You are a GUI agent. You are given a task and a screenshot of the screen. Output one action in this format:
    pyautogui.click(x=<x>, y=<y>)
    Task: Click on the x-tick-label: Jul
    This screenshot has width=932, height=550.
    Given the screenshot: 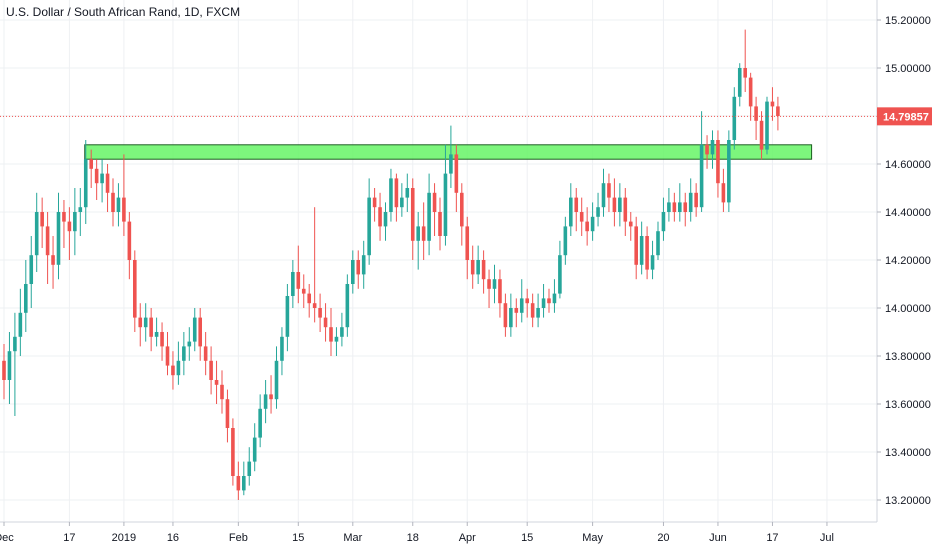 What is the action you would take?
    pyautogui.click(x=827, y=538)
    